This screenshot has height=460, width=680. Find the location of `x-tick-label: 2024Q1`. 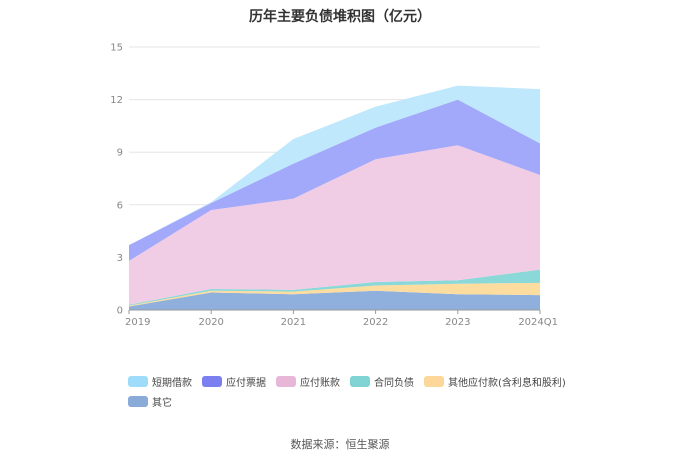

x-tick-label: 2024Q1 is located at coordinates (538, 322).